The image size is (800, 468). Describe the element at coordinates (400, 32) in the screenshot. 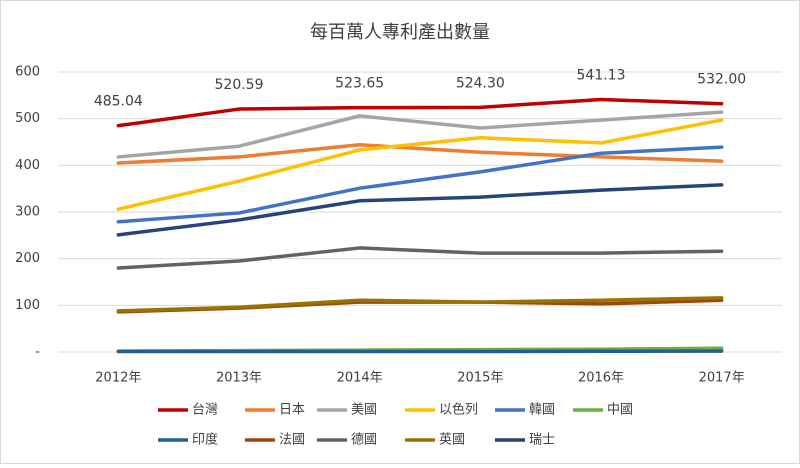

I see `chart-title: 每百萬人專利產出數量` at that location.